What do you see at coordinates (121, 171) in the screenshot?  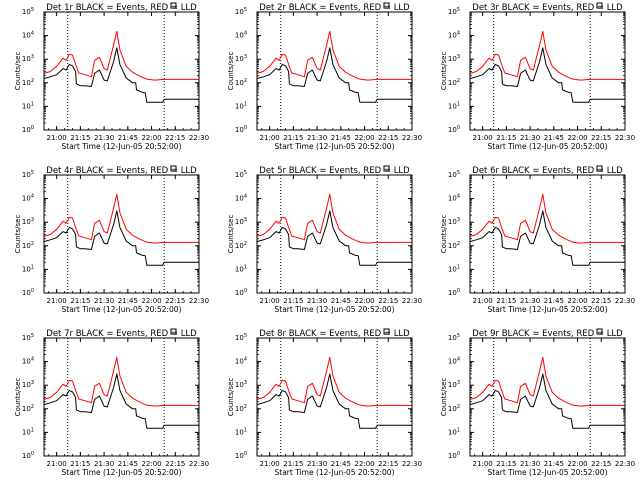 I see `panel-title: Det 4r BLACK = Events, RED = LLD` at bounding box center [121, 171].